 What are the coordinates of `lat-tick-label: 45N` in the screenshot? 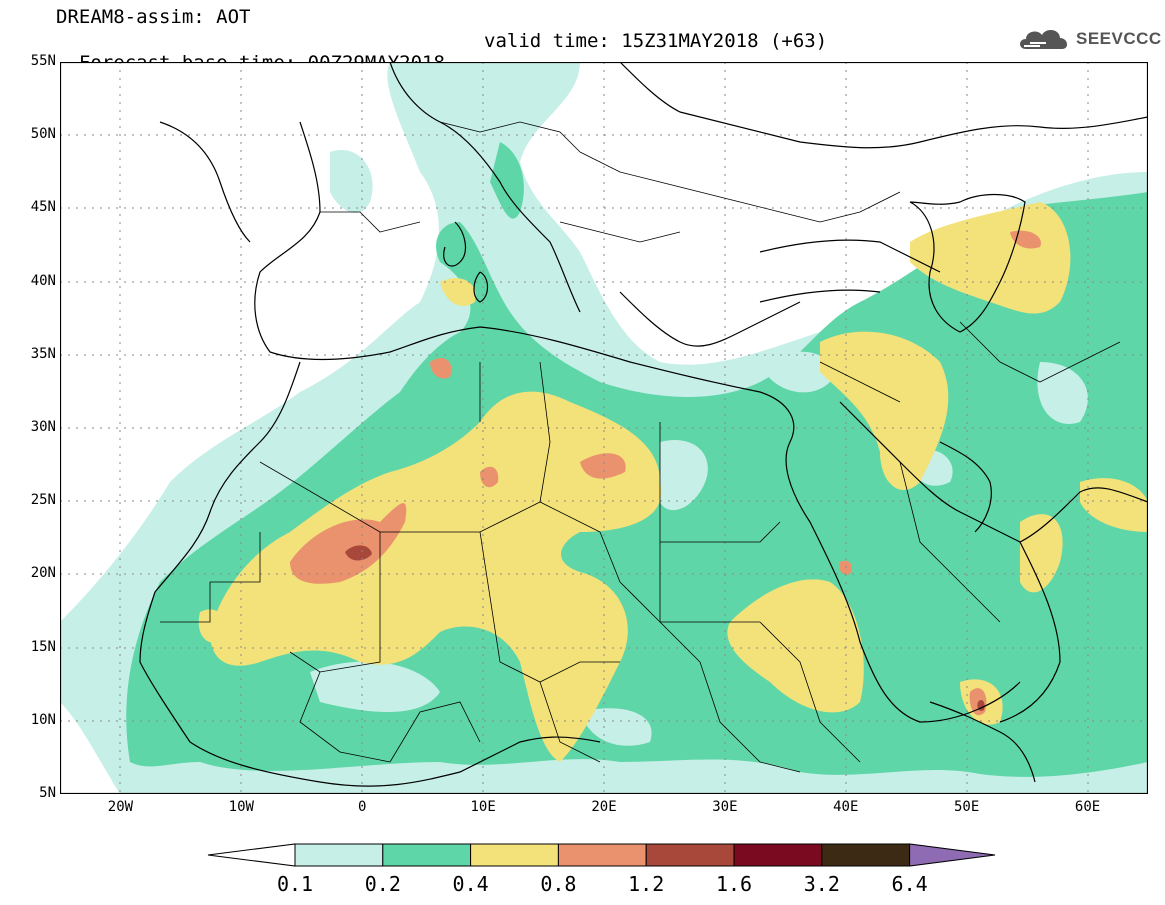 It's located at (43, 207).